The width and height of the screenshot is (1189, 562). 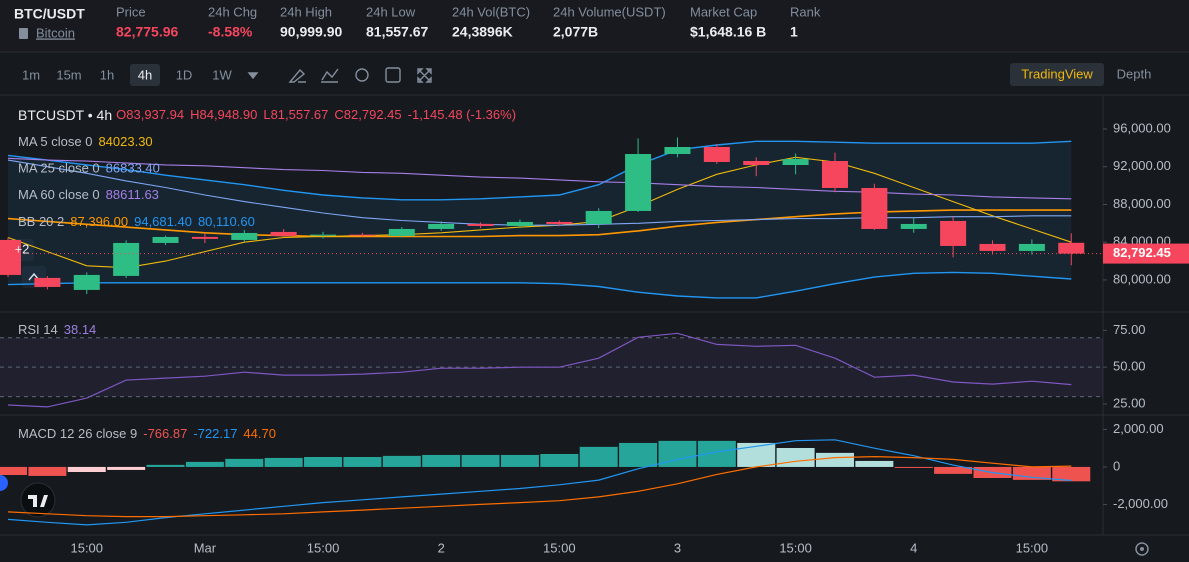 I want to click on x-tick-label: 2, so click(x=441, y=547).